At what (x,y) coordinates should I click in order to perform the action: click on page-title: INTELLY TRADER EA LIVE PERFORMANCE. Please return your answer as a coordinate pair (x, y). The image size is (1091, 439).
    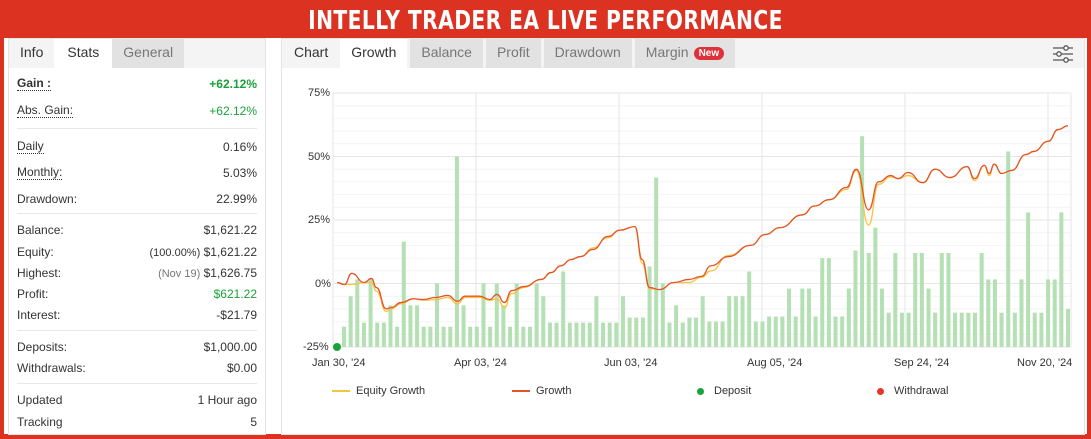
    Looking at the image, I should click on (545, 21).